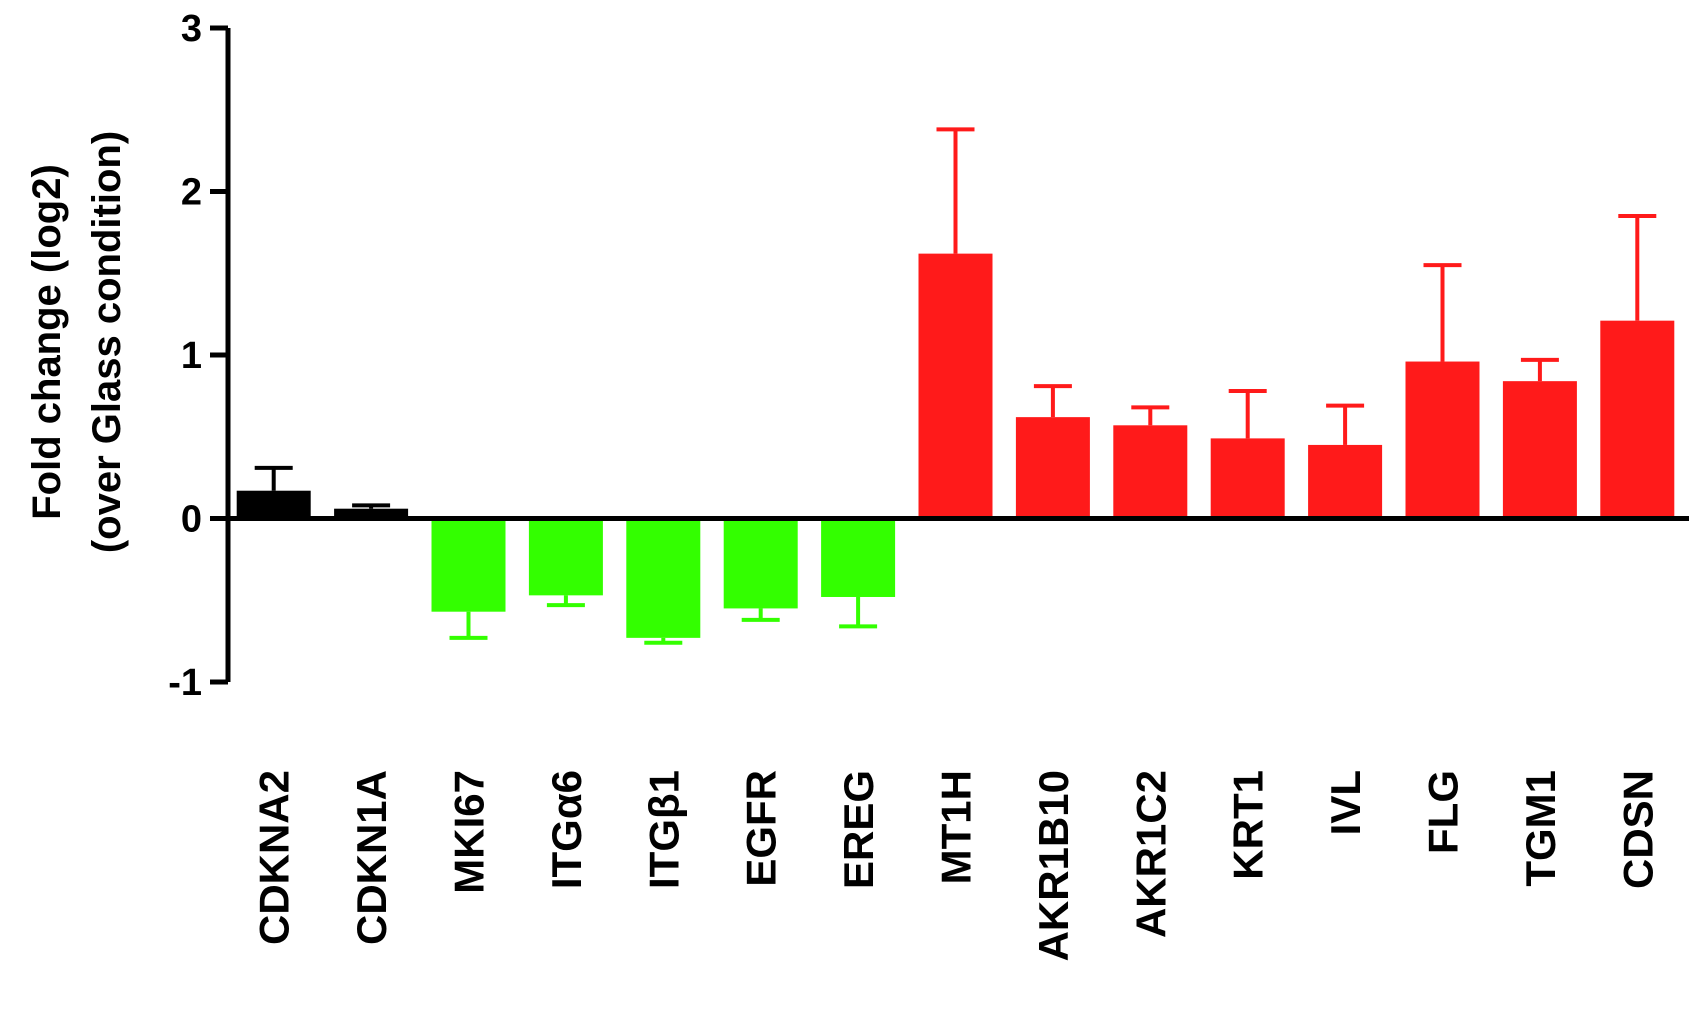 The image size is (1689, 1022). I want to click on y-axis: -1 0 1 2 3, so click(199, 356).